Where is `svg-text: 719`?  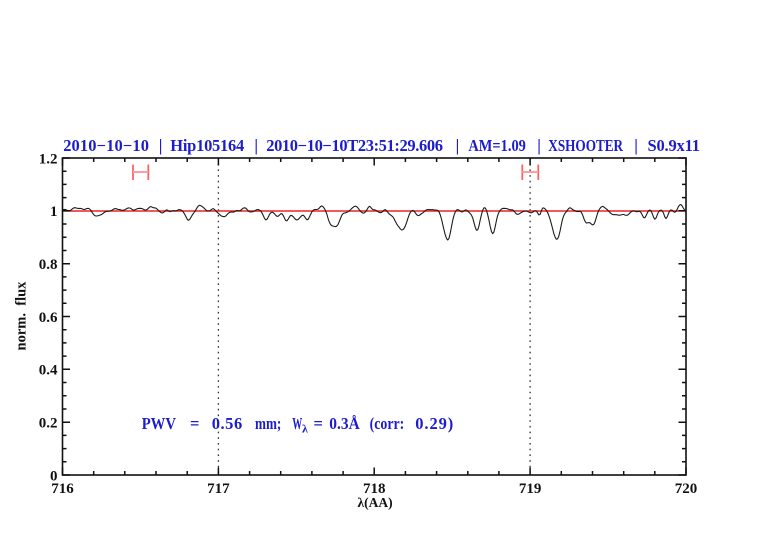 svg-text: 719 is located at coordinates (530, 489).